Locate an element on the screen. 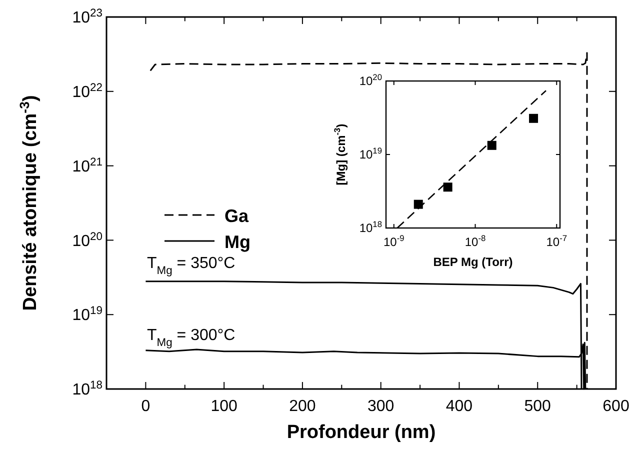 This screenshot has height=461, width=629. x-tick-label: 500 is located at coordinates (538, 406).